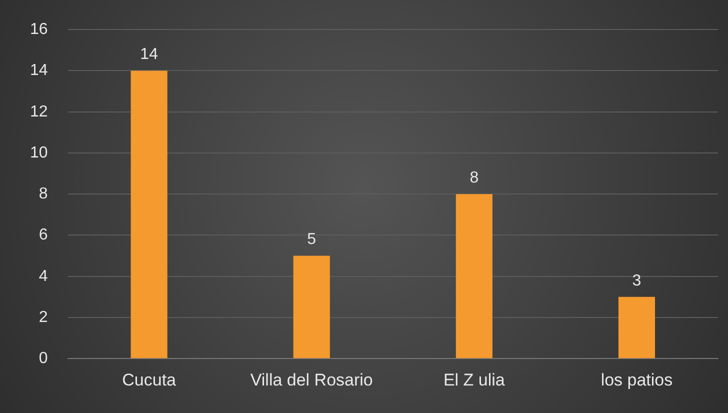 This screenshot has height=413, width=728. I want to click on y-tick-label: 12, so click(39, 111).